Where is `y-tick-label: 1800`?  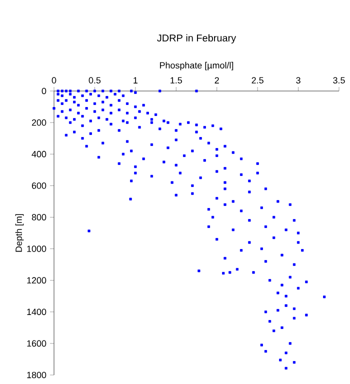 y-tick-label: 1800 is located at coordinates (36, 375).